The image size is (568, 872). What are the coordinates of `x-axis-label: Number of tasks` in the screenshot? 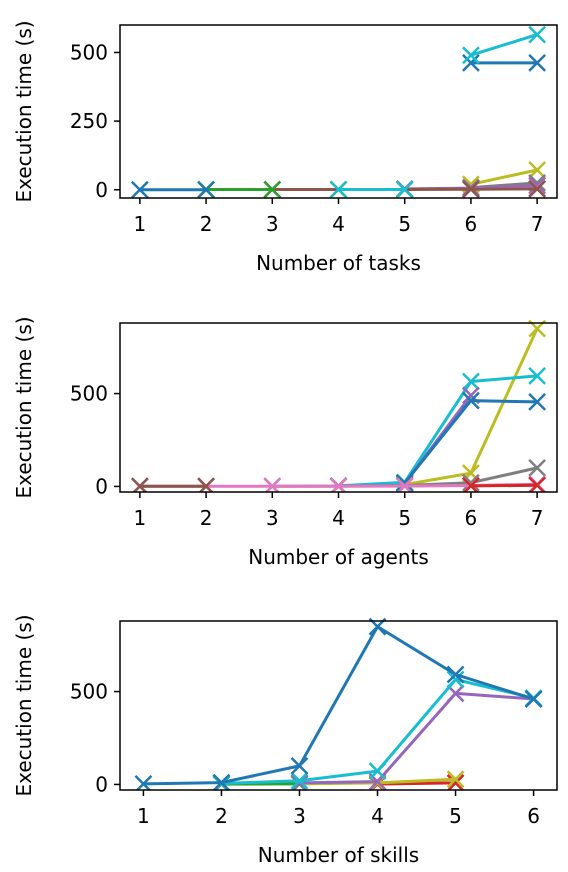 It's located at (338, 263).